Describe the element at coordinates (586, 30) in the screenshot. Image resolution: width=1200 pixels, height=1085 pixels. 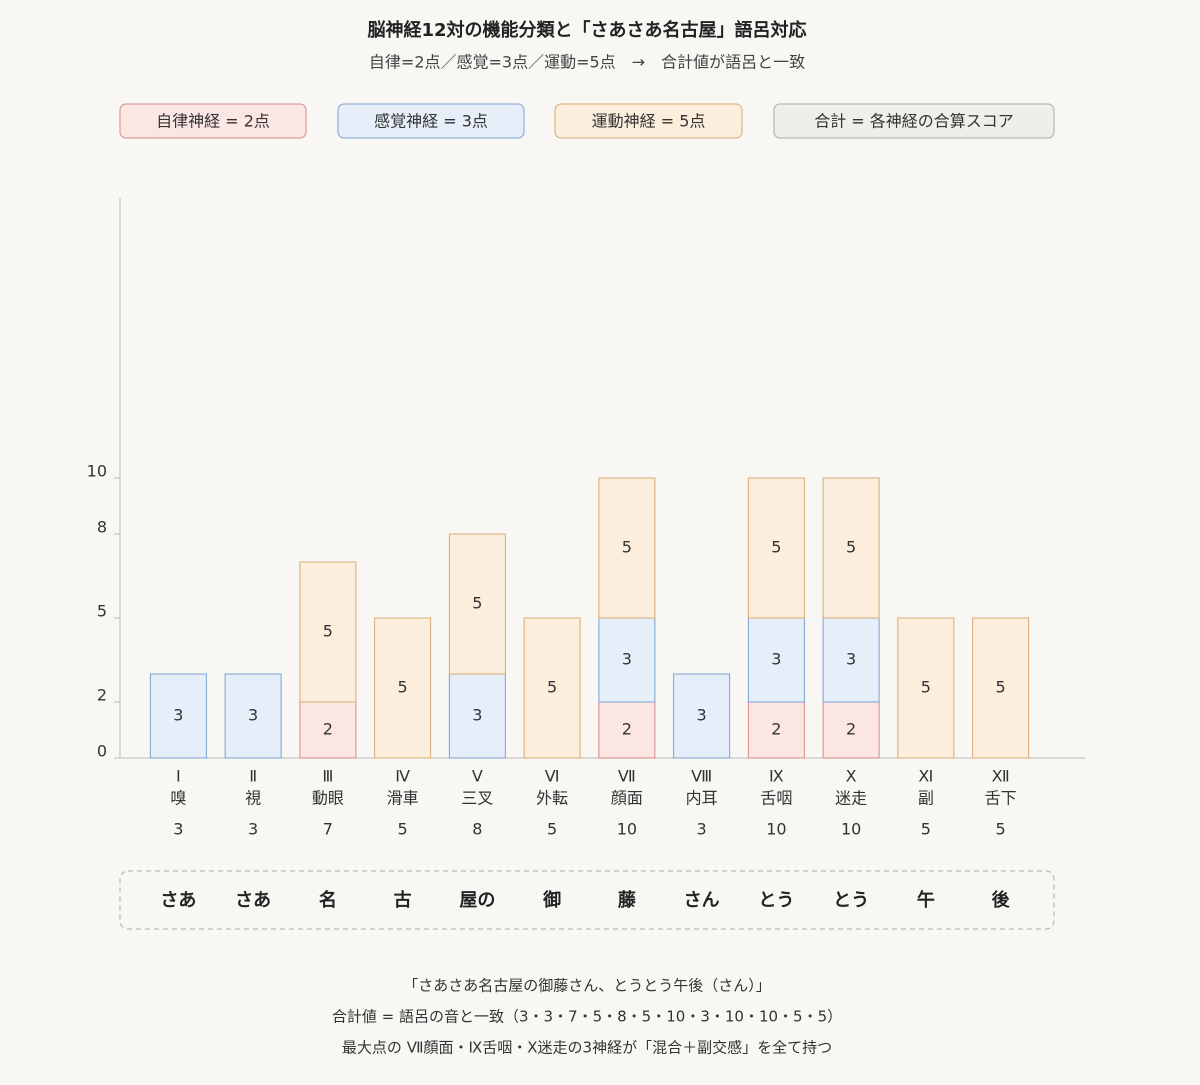
I see `chart-title: 脳神経12対の機能分類と「さあさあ名古屋」語呂対応` at that location.